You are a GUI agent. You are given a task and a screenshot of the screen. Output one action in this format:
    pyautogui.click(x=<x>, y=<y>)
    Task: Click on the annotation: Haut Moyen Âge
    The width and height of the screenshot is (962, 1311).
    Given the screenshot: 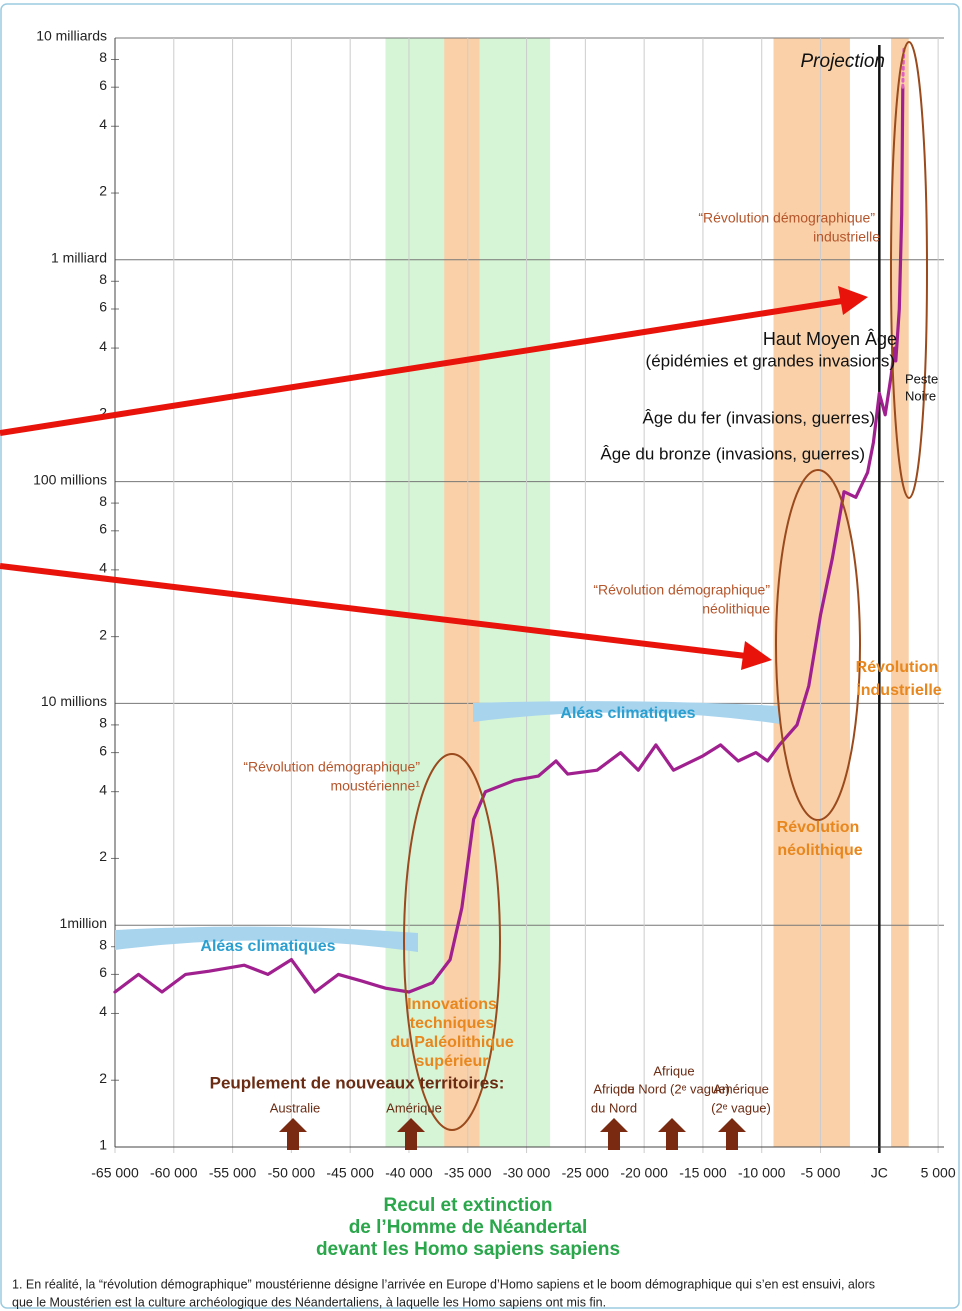 What is the action you would take?
    pyautogui.click(x=830, y=339)
    